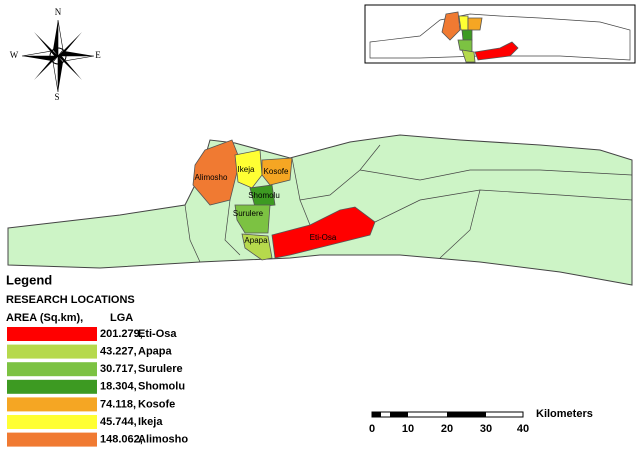 This screenshot has width=640, height=454. Describe the element at coordinates (248, 213) in the screenshot. I see `map-label: Surulere` at that location.